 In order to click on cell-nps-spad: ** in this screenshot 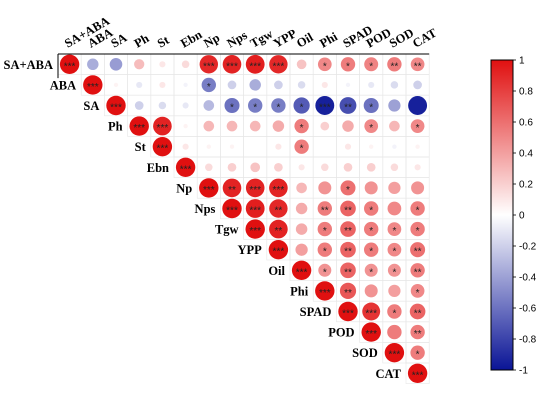, I will do `click(348, 208)`.